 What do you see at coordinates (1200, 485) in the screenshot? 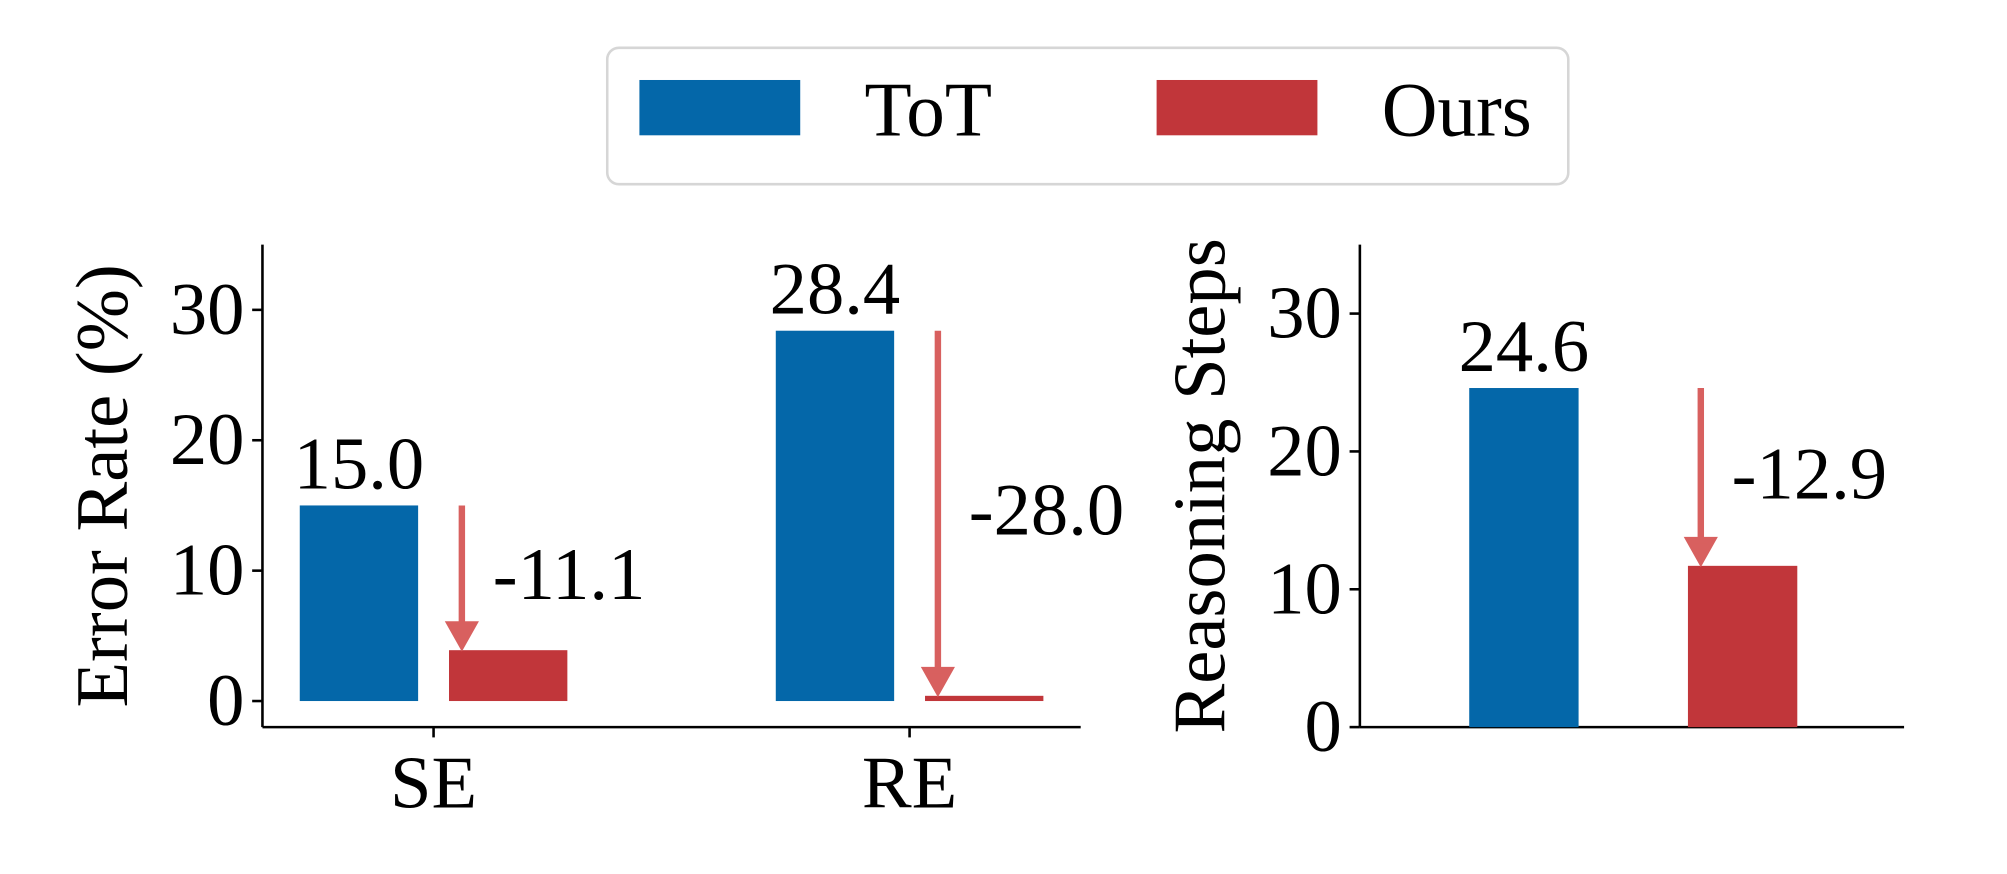
I see `y-axis-label: Reasoning Steps` at bounding box center [1200, 485].